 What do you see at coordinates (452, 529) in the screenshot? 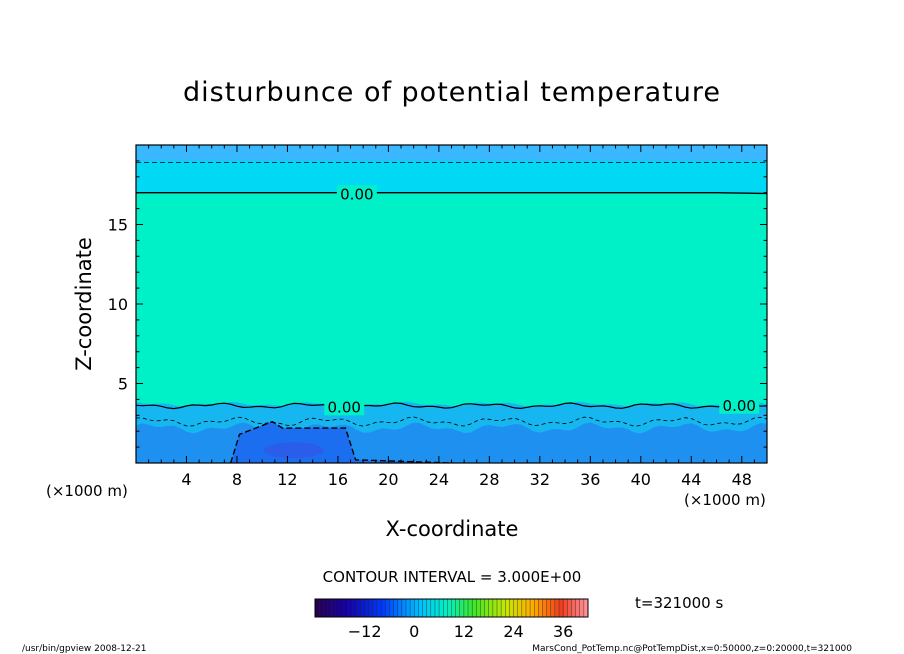
I see `x-axis-label: X-coordinate` at bounding box center [452, 529].